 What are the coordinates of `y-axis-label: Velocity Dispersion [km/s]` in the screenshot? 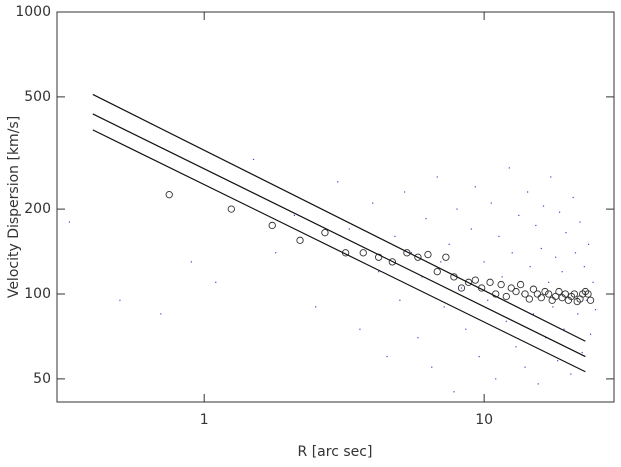 It's located at (14, 207).